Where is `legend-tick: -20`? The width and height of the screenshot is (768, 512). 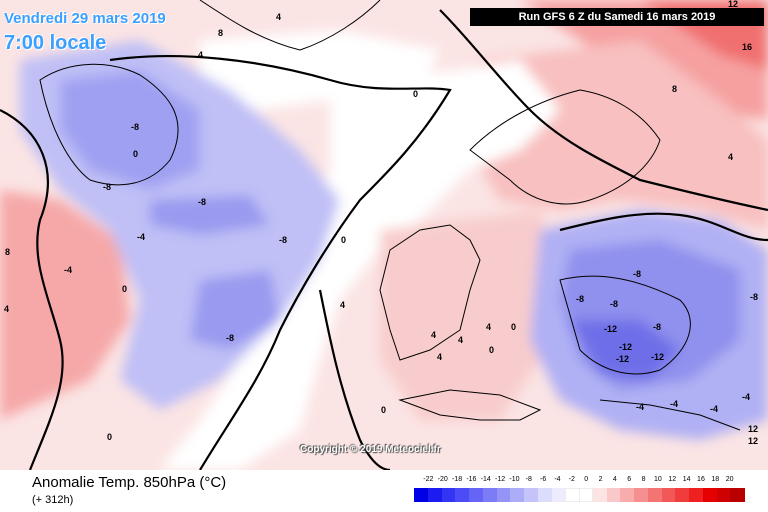
legend-tick: -20 is located at coordinates (442, 479).